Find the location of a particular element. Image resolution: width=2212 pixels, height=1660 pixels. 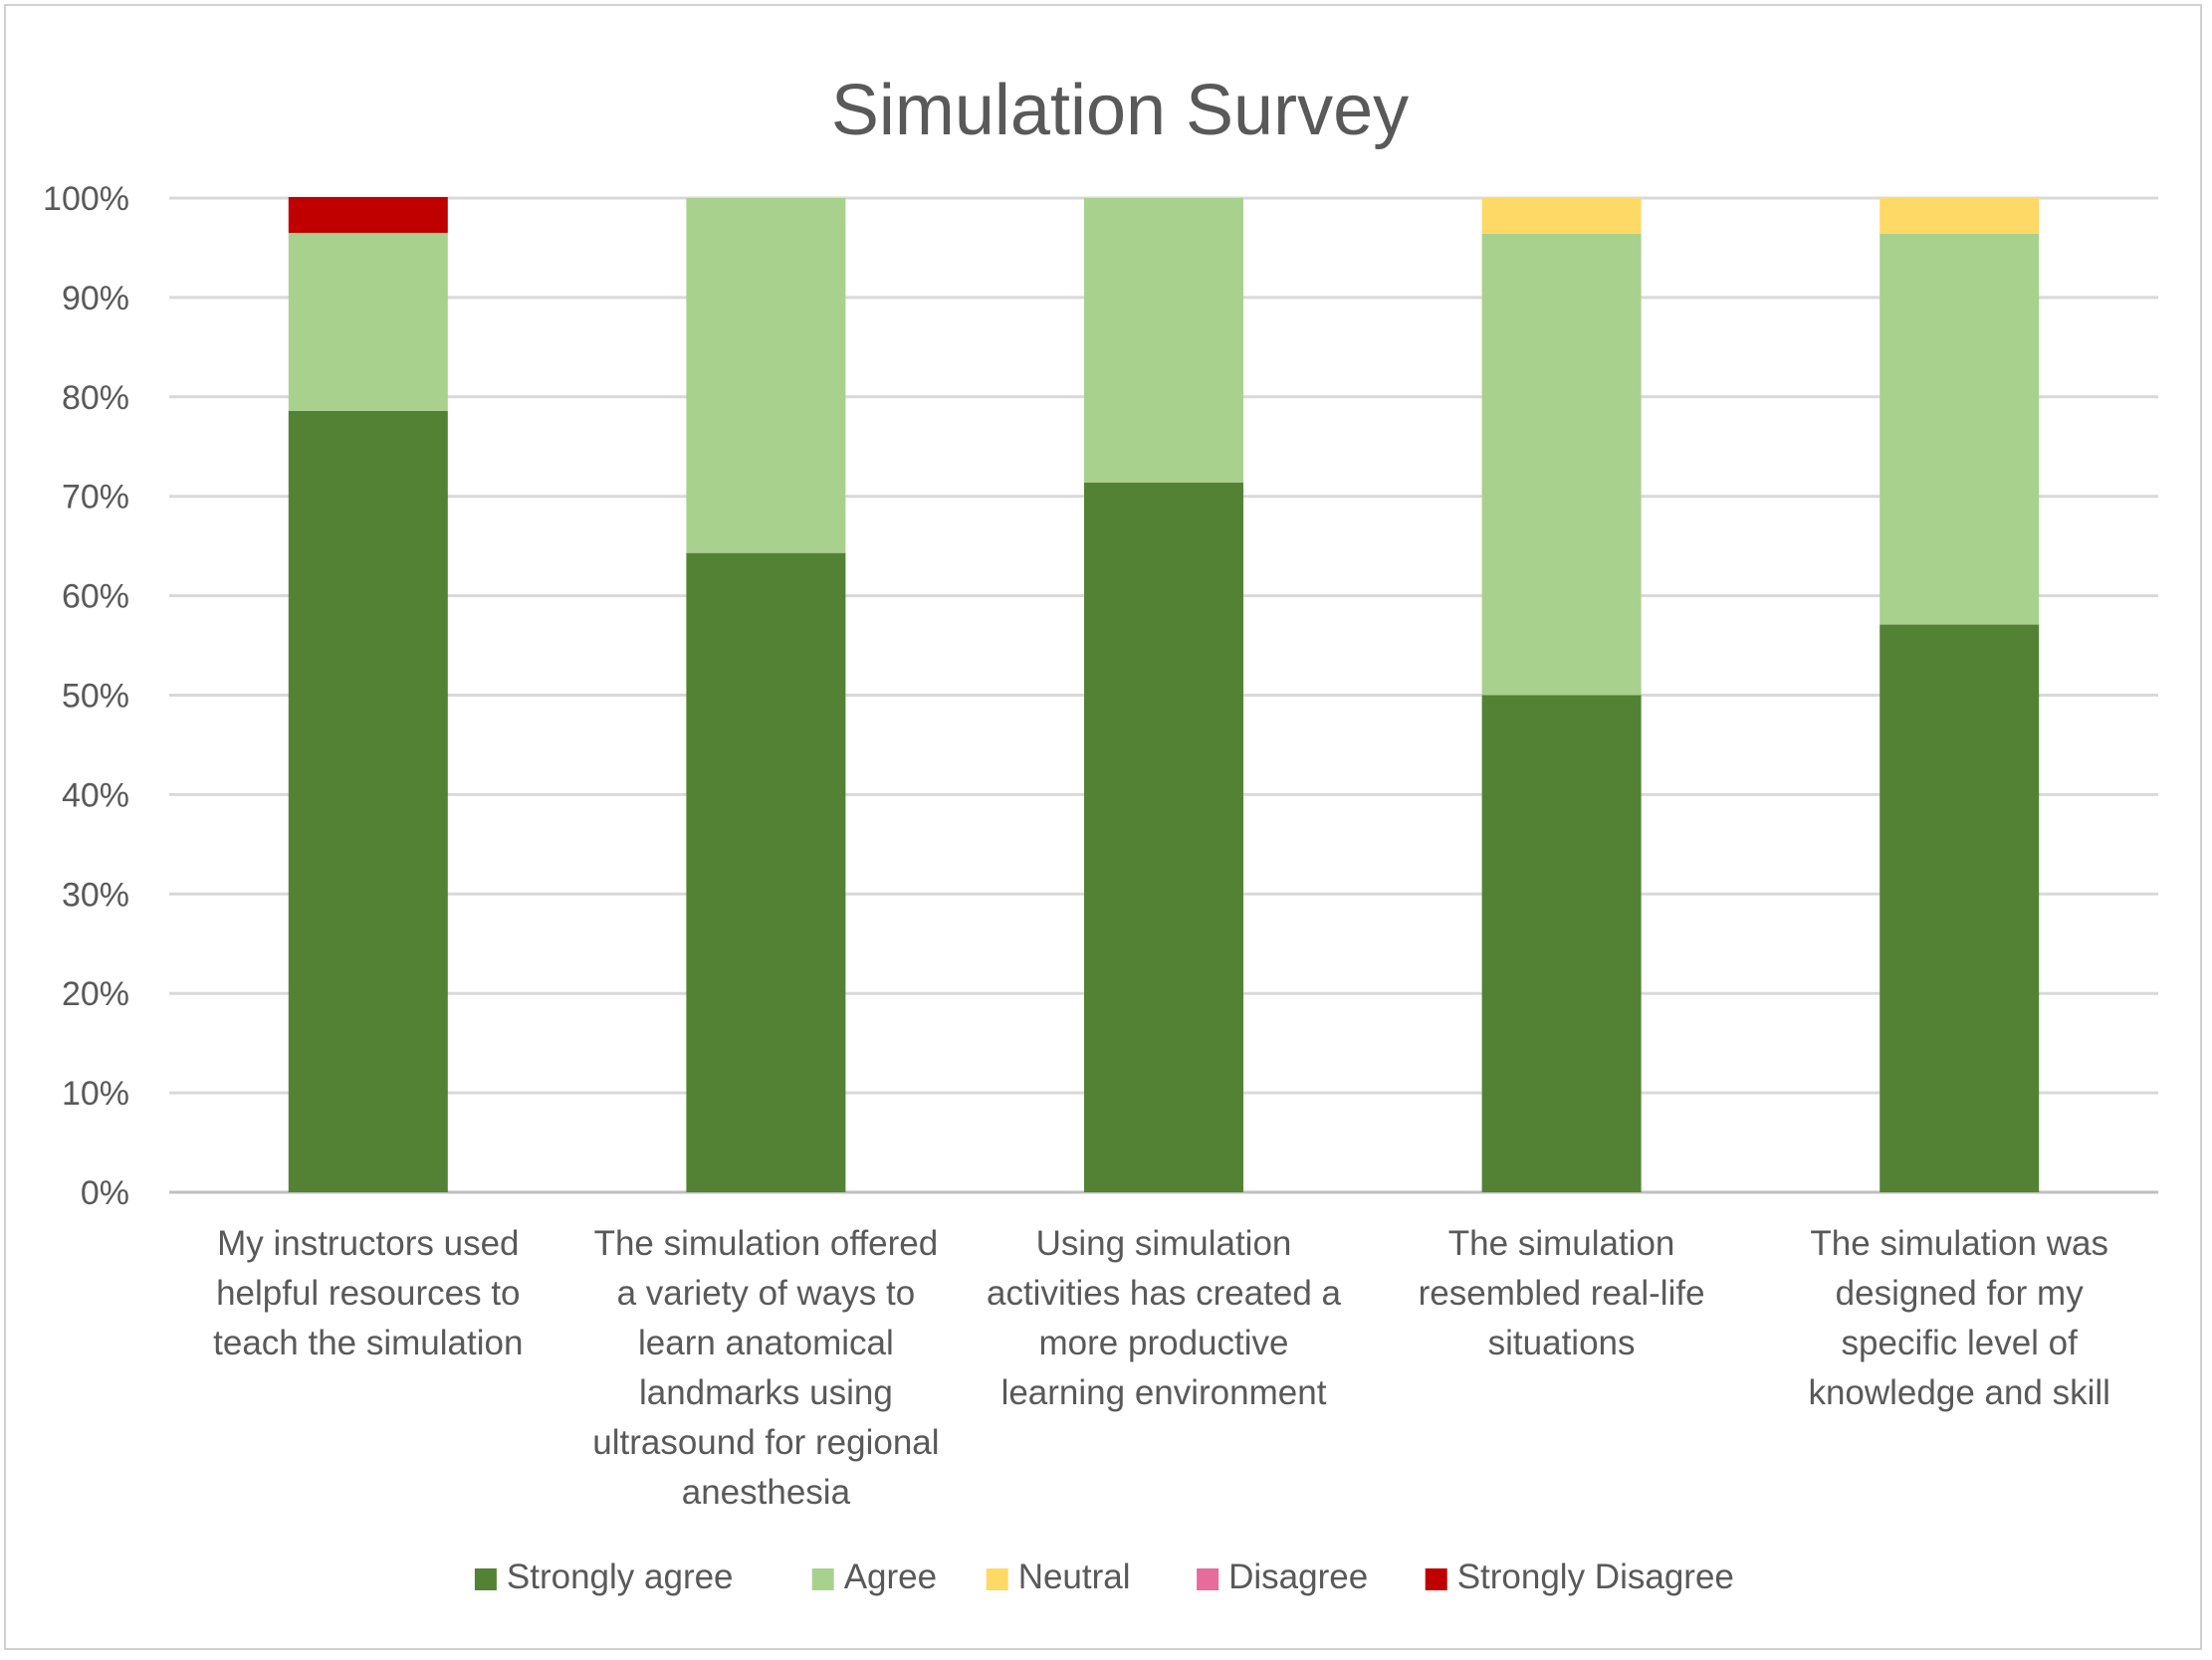

y-tick-label: 100% is located at coordinates (86, 199).